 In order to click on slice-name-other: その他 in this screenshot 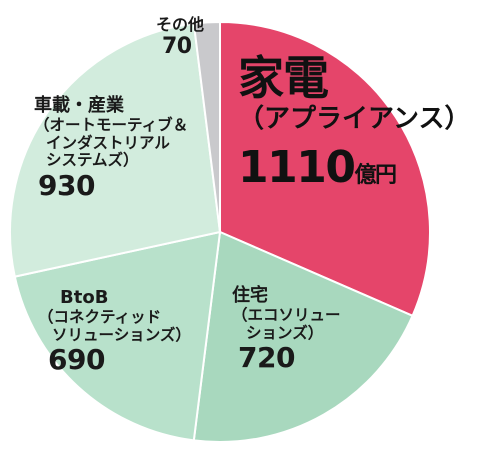, I will do `click(180, 24)`.